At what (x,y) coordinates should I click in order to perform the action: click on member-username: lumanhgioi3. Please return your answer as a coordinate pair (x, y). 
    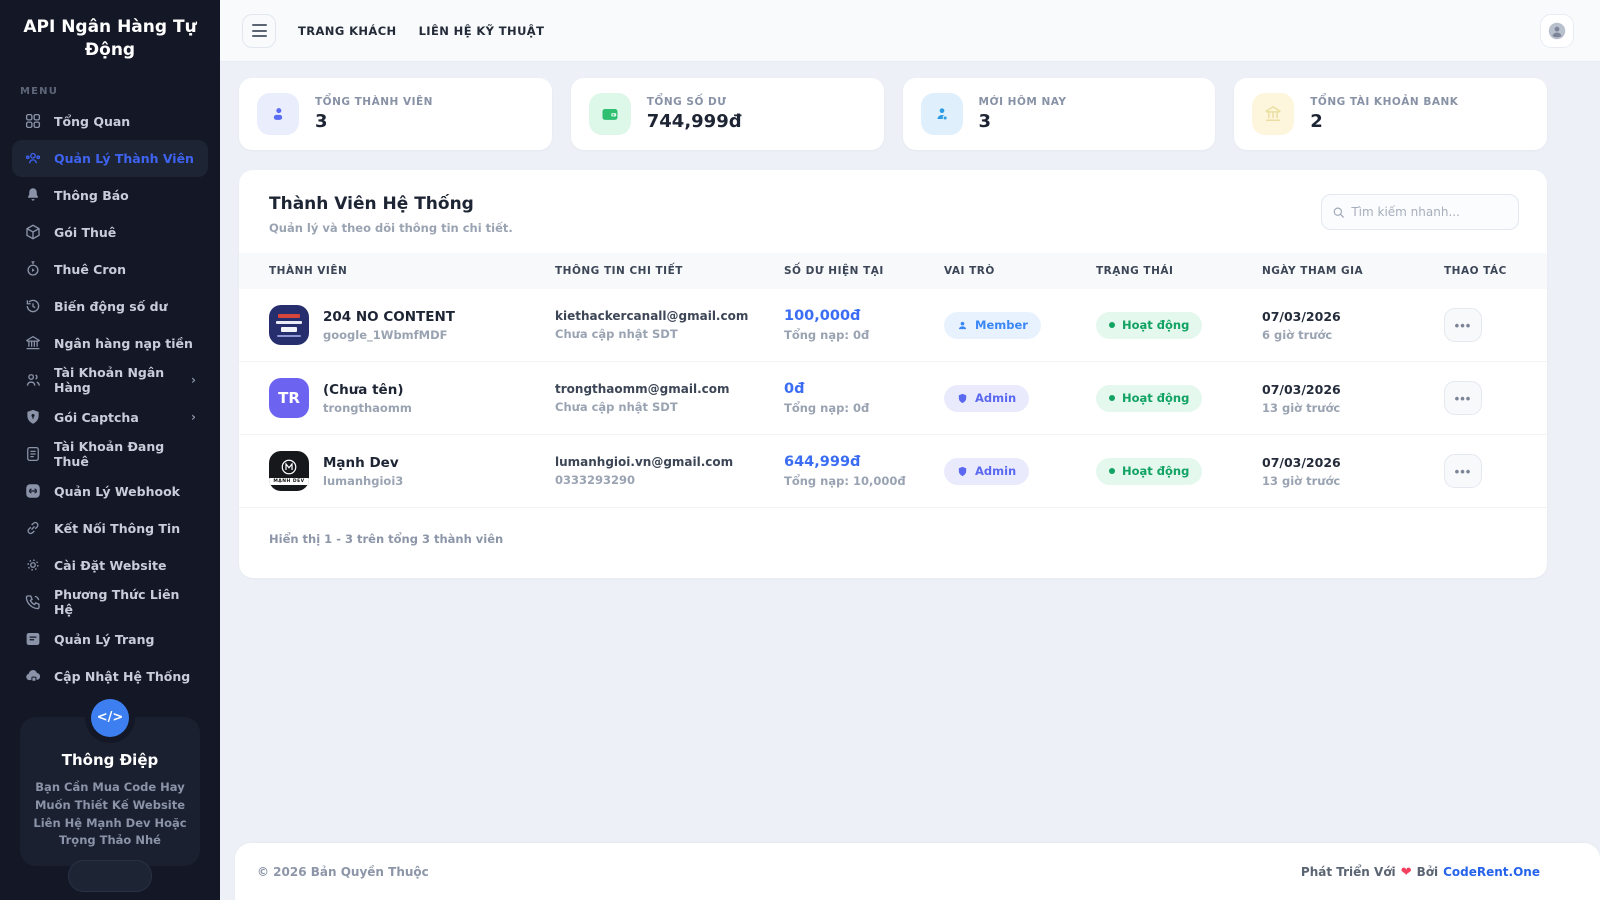
    Looking at the image, I should click on (363, 480).